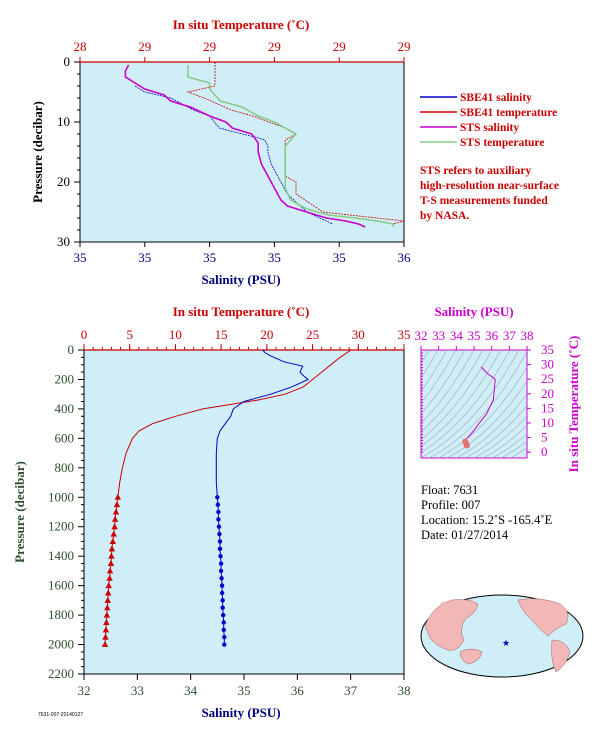 The width and height of the screenshot is (601, 736). I want to click on ts-right-tick-label: 10, so click(547, 422).